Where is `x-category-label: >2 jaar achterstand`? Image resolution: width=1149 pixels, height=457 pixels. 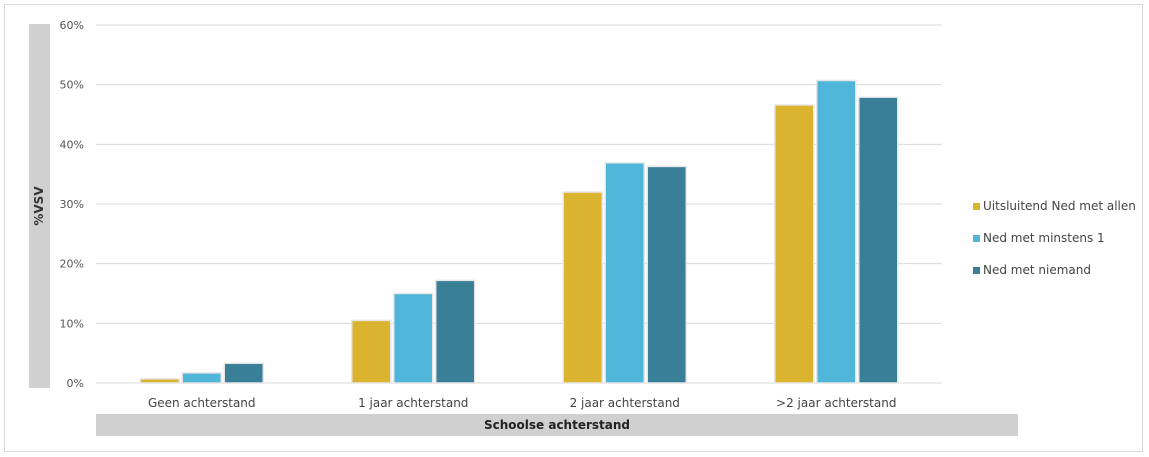
x-category-label: >2 jaar achterstand is located at coordinates (836, 403).